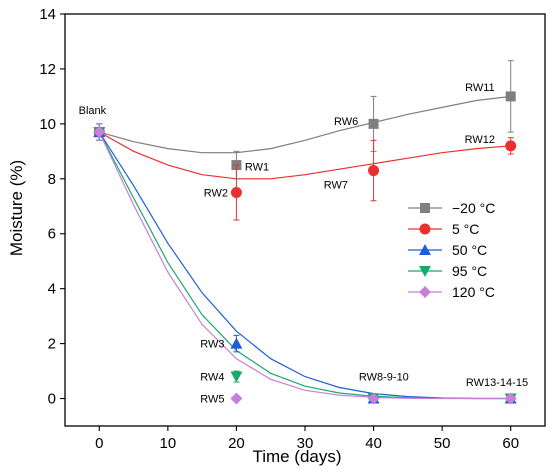 The height and width of the screenshot is (470, 550). Describe the element at coordinates (473, 208) in the screenshot. I see `legend-label-1: −20 °C` at that location.